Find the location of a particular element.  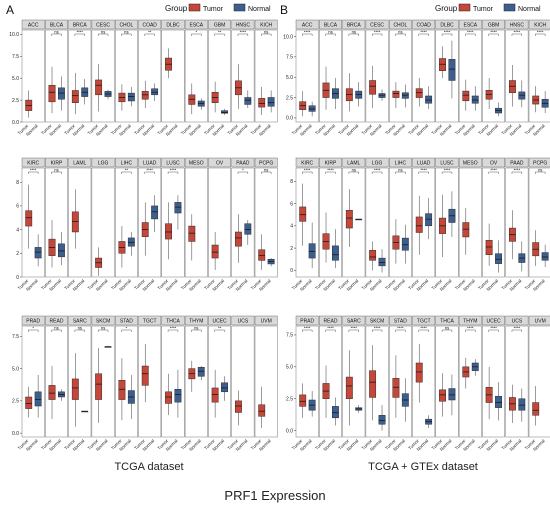

facet-strip-label: ESCA is located at coordinates (196, 26).